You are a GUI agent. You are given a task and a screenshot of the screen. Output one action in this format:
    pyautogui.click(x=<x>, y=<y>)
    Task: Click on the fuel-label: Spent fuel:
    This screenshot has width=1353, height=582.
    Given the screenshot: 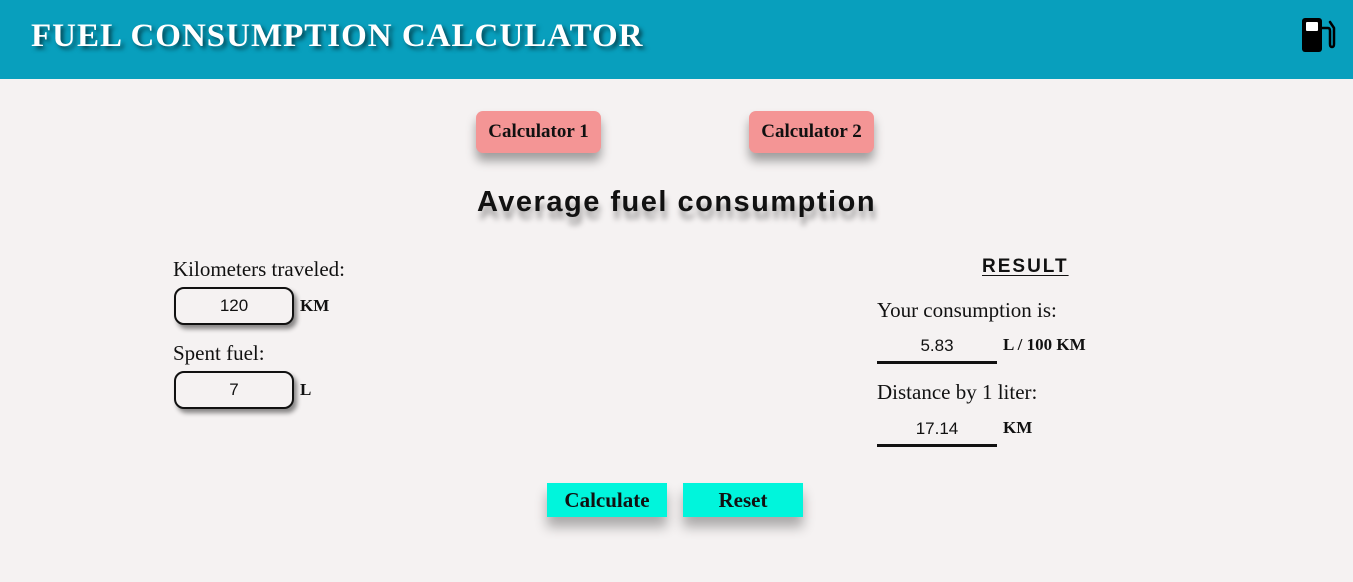 What is the action you would take?
    pyautogui.click(x=219, y=353)
    